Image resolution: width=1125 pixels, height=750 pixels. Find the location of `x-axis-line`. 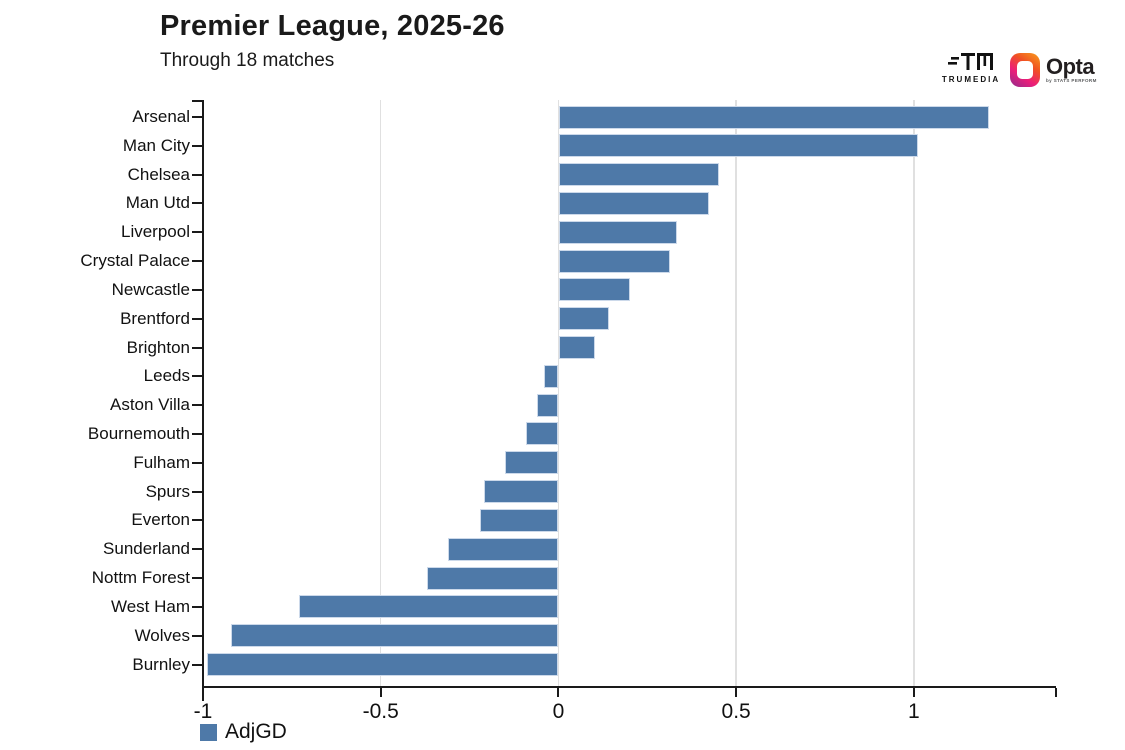

x-axis-line is located at coordinates (629, 687).